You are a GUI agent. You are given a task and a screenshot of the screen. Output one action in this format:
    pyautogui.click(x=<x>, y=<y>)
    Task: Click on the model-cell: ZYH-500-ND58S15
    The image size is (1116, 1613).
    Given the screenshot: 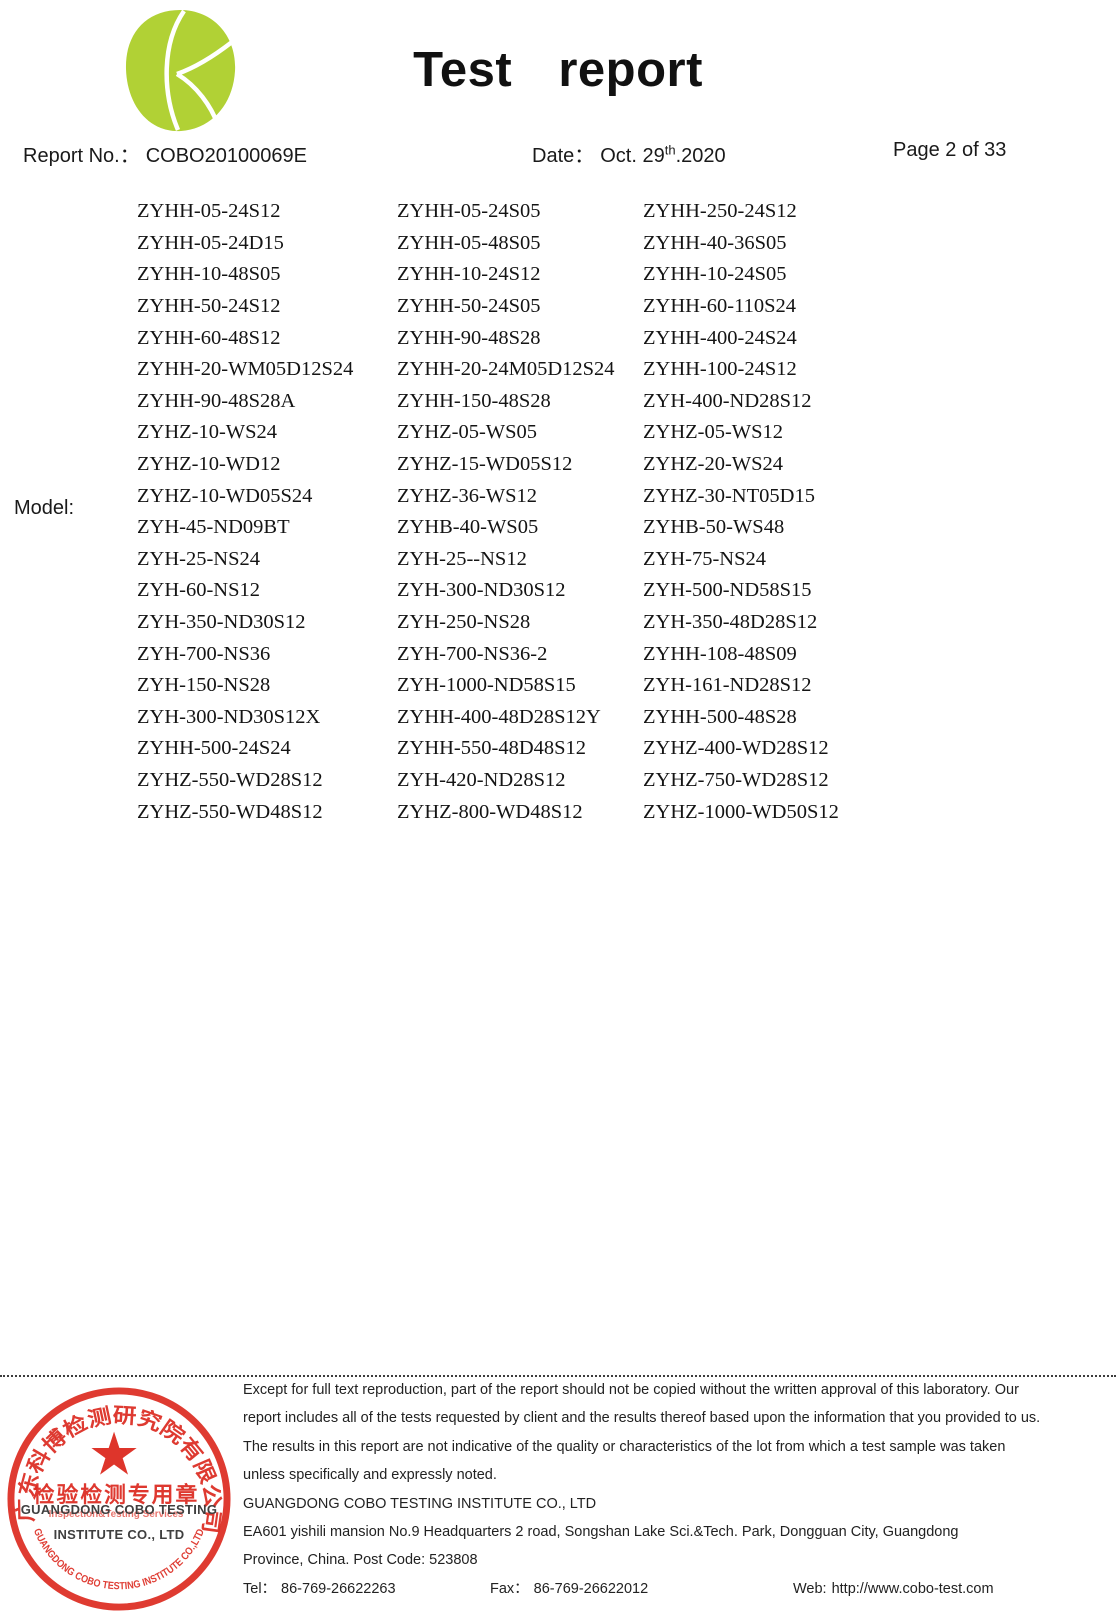 What is the action you would take?
    pyautogui.click(x=727, y=590)
    